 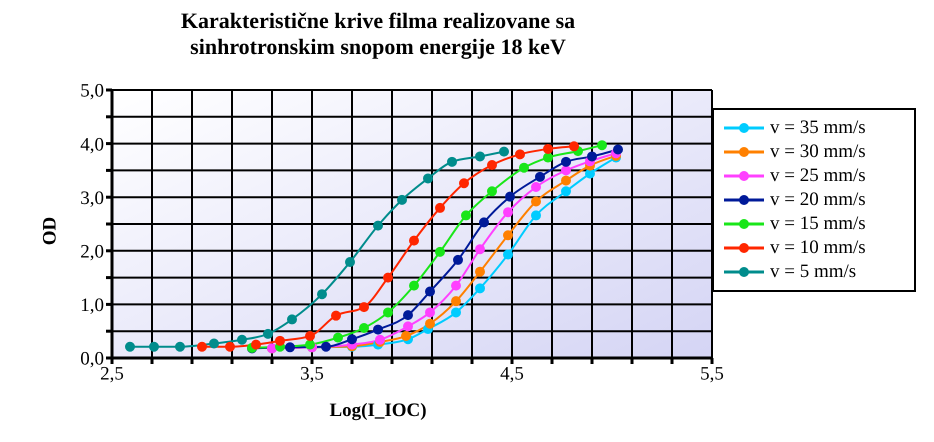 What do you see at coordinates (818, 200) in the screenshot?
I see `legend-label: v = 20 mm/s` at bounding box center [818, 200].